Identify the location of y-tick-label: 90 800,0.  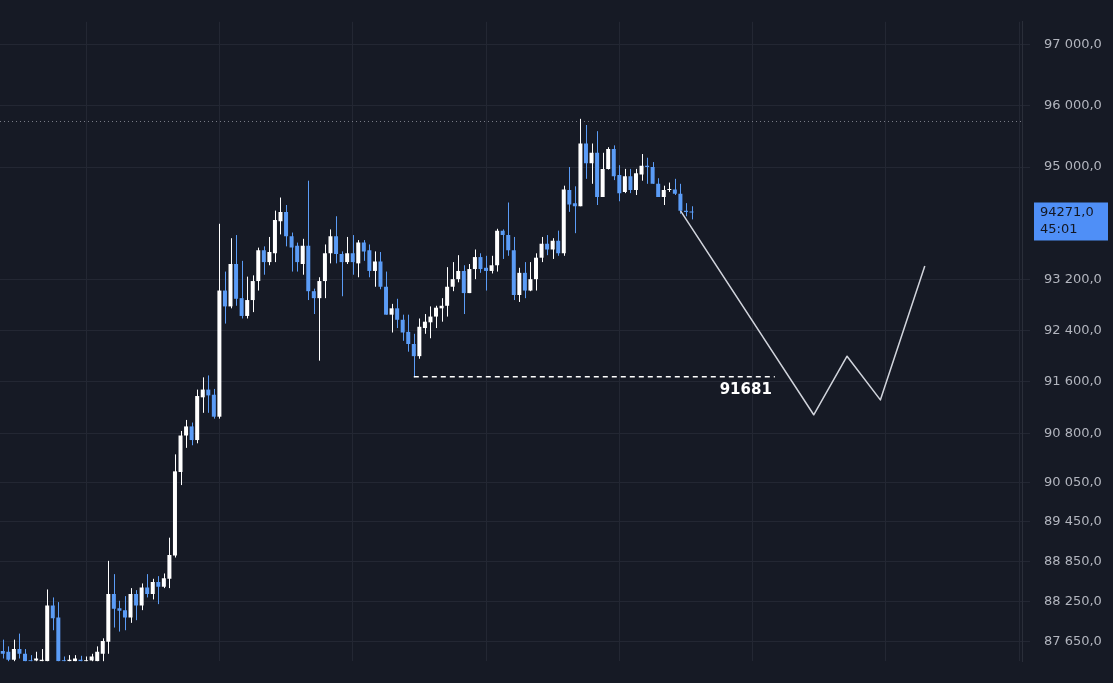
(1073, 432).